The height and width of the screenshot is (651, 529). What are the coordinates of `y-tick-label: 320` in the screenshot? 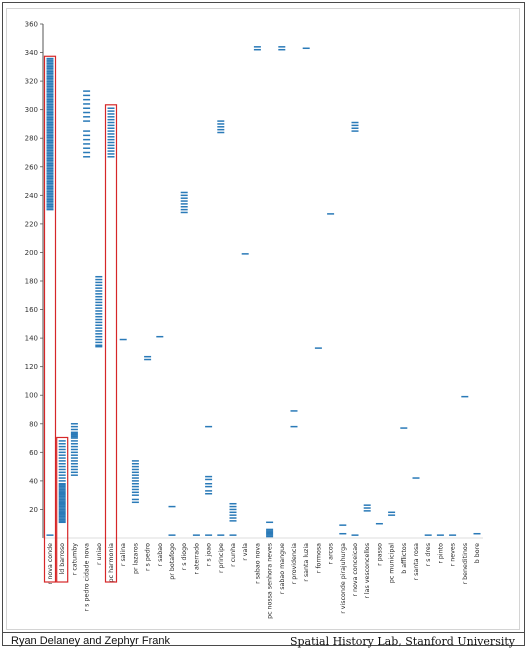 It's located at (31, 82).